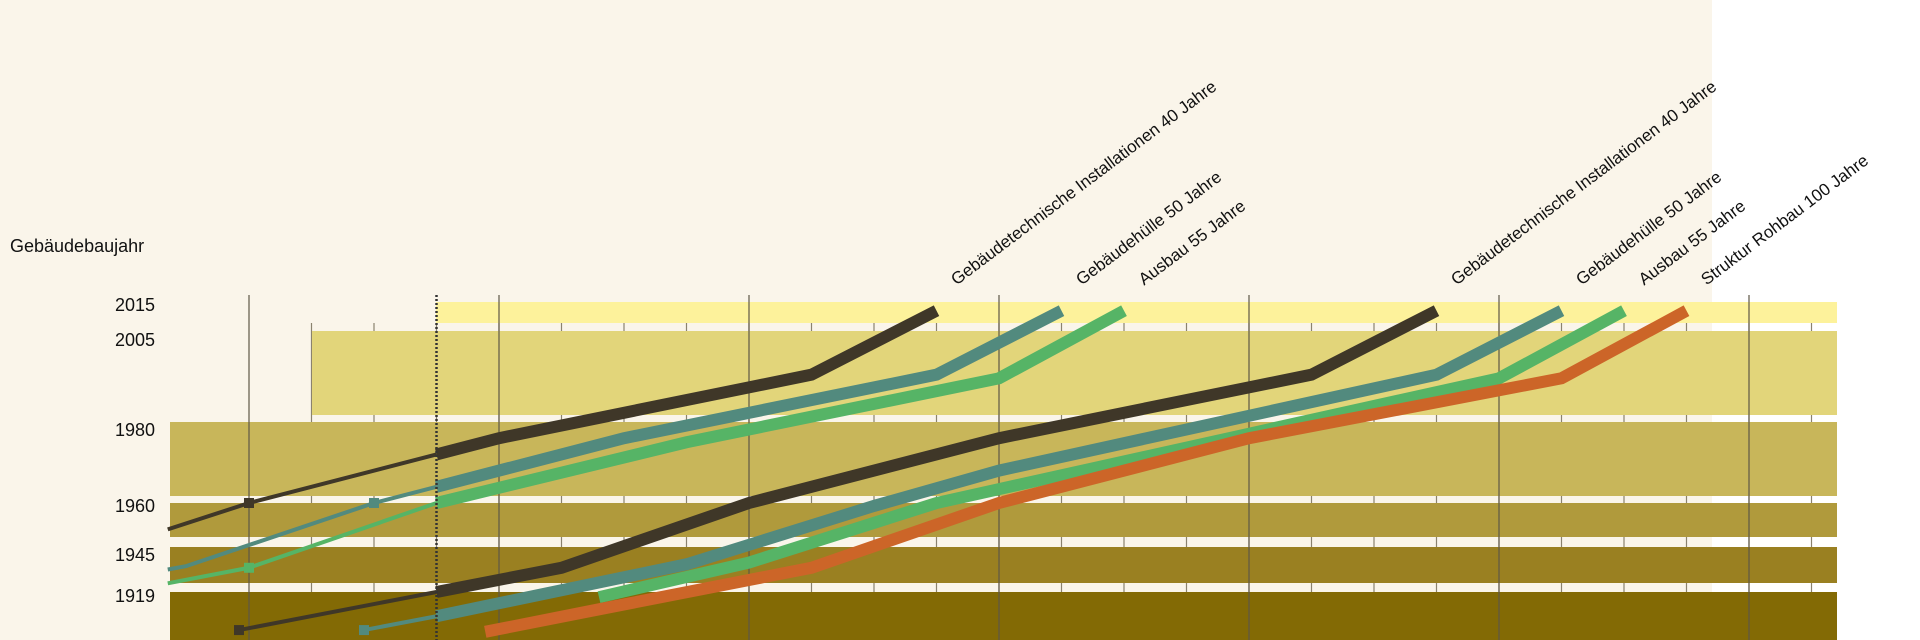 The height and width of the screenshot is (640, 1920). Describe the element at coordinates (1003, 520) in the screenshot. I see `band-1960` at that location.